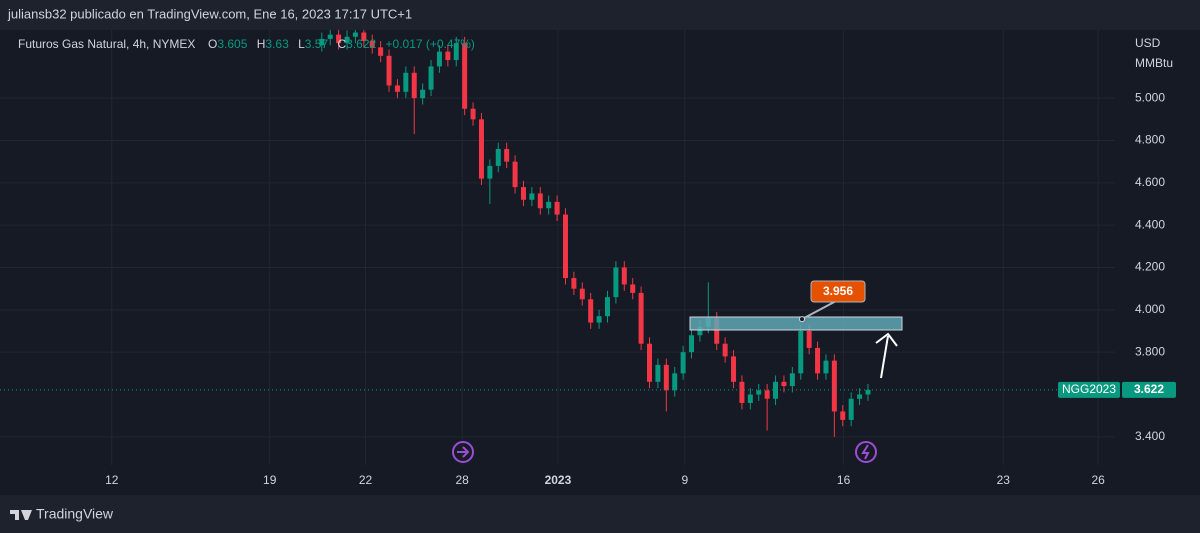 The image size is (1200, 533). I want to click on callout-text: 3.956, so click(838, 291).